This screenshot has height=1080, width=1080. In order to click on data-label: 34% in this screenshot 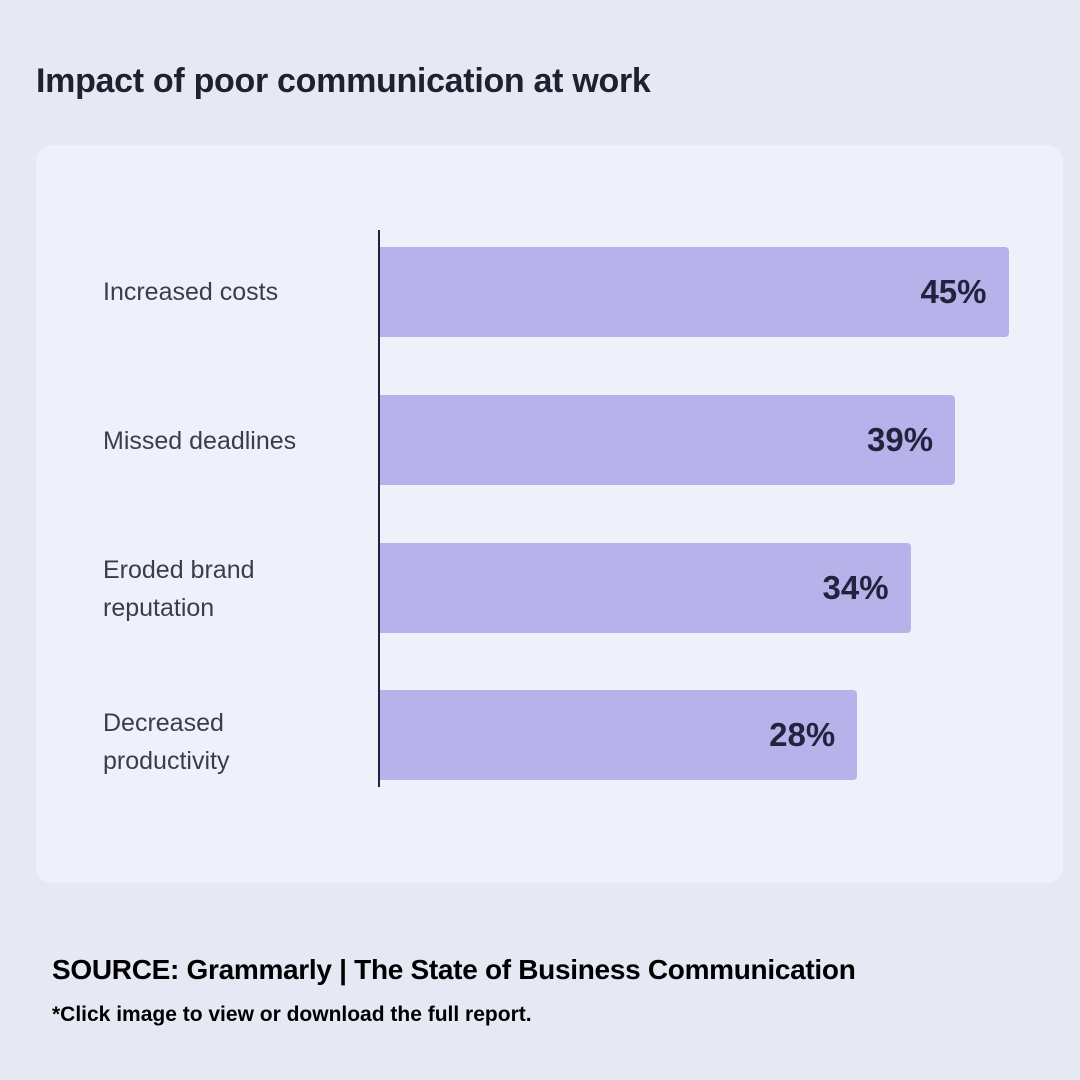, I will do `click(855, 587)`.